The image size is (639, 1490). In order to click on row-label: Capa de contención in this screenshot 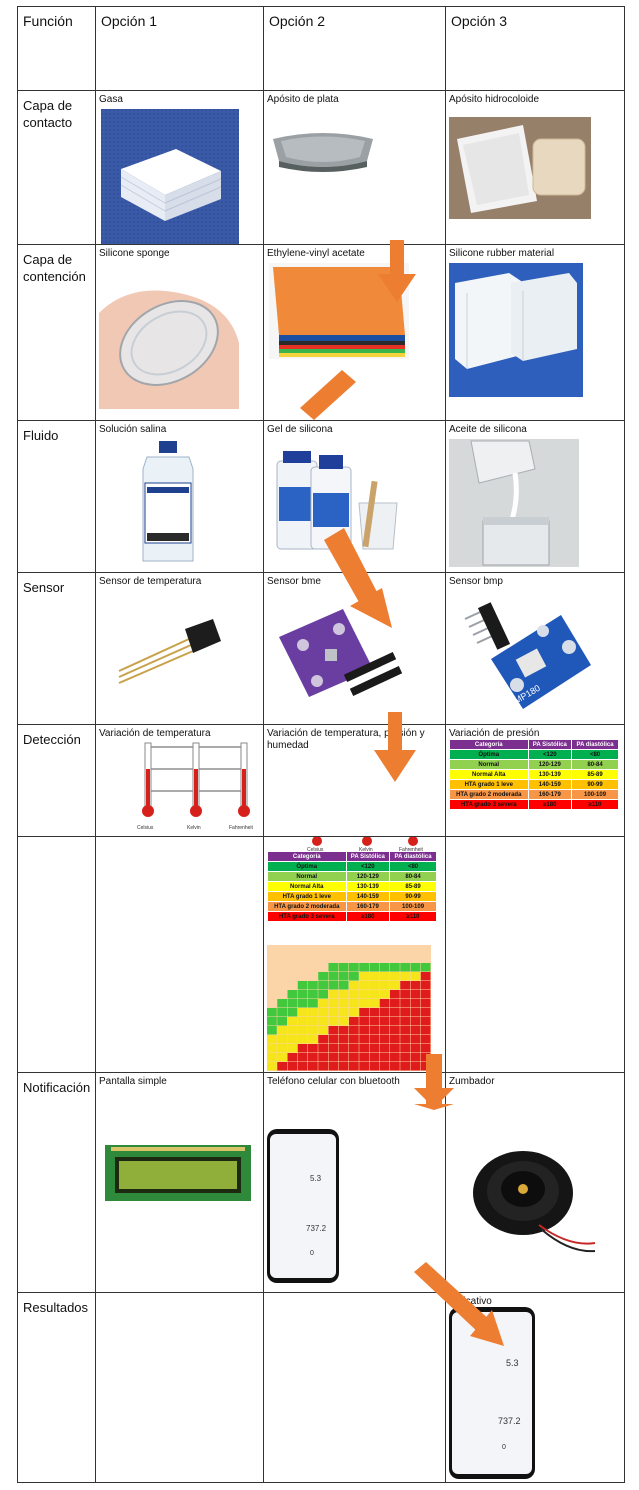, I will do `click(54, 268)`.